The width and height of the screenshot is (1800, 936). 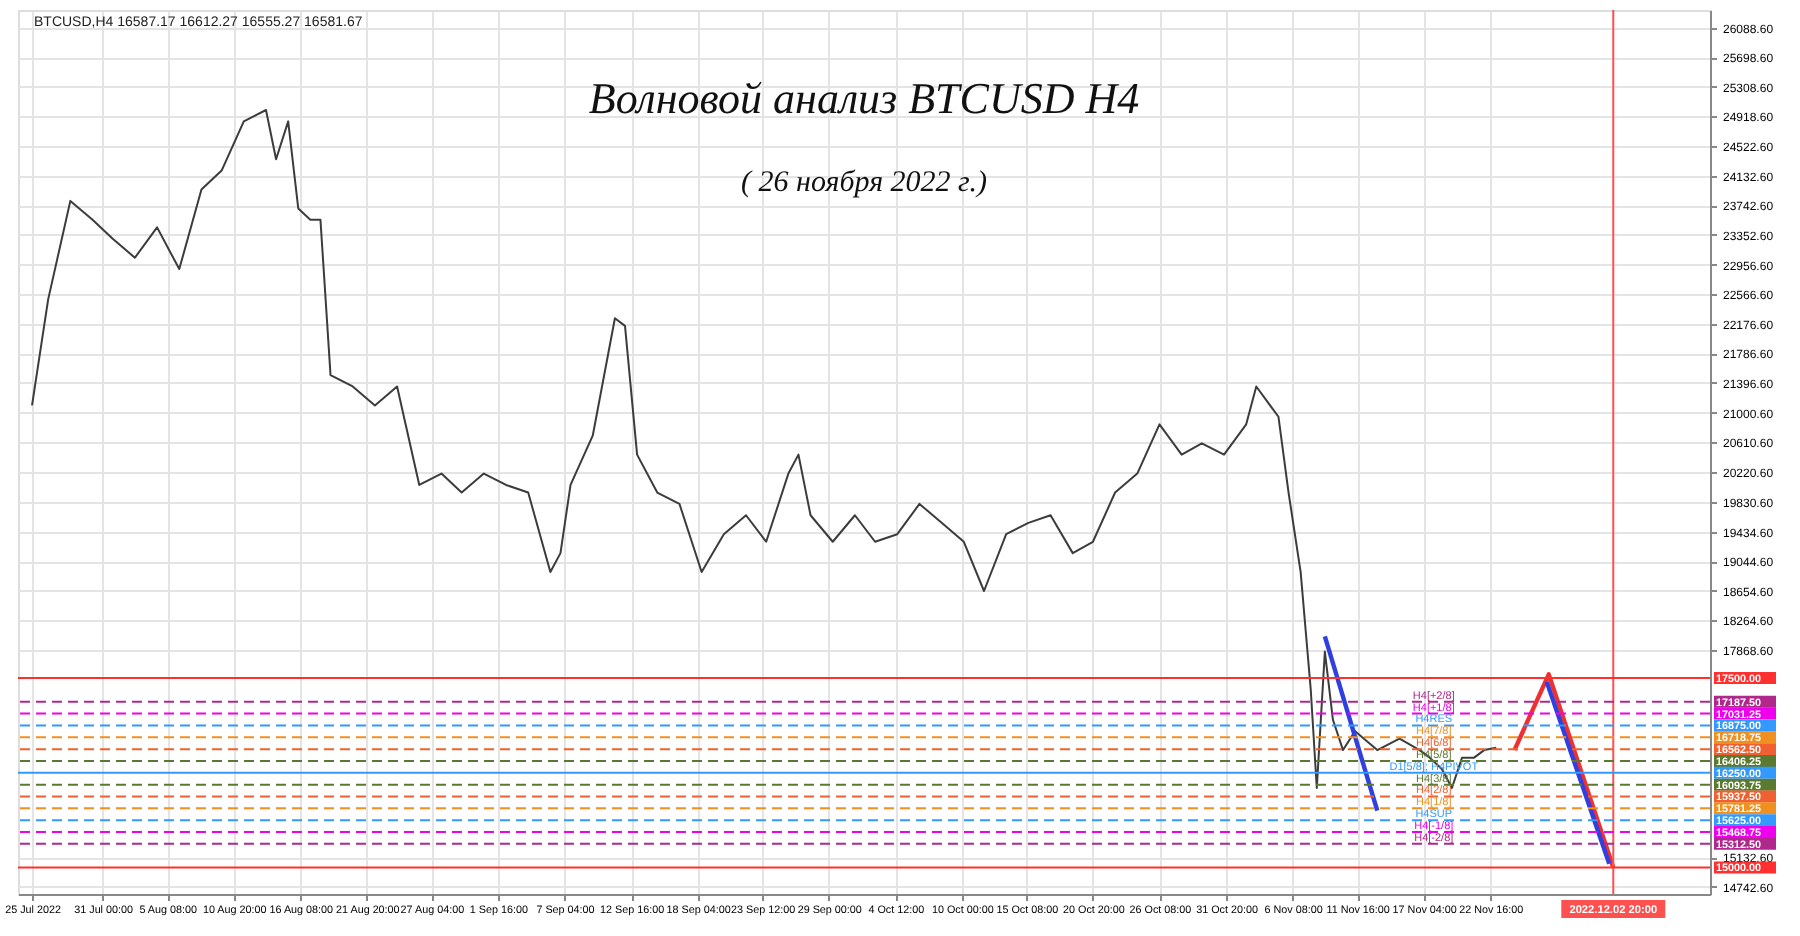 I want to click on text: Волновой анализ BTCUSD H4, so click(x=864, y=98).